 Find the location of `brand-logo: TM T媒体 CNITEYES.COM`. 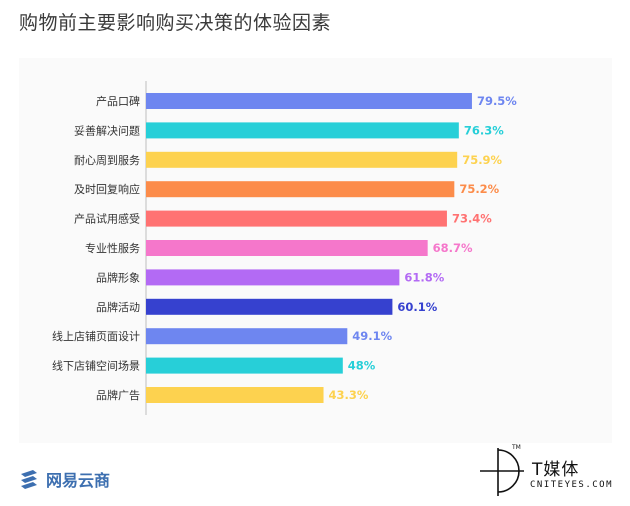

brand-logo: TM T媒体 CNITEYES.COM is located at coordinates (550, 471).